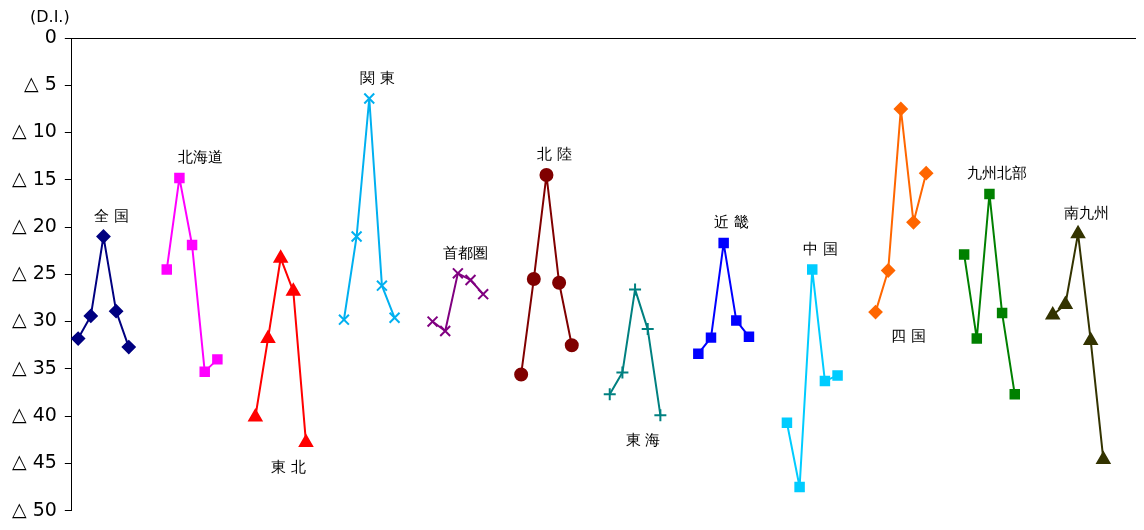  What do you see at coordinates (732, 222) in the screenshot?
I see `series-label: 近 畿` at bounding box center [732, 222].